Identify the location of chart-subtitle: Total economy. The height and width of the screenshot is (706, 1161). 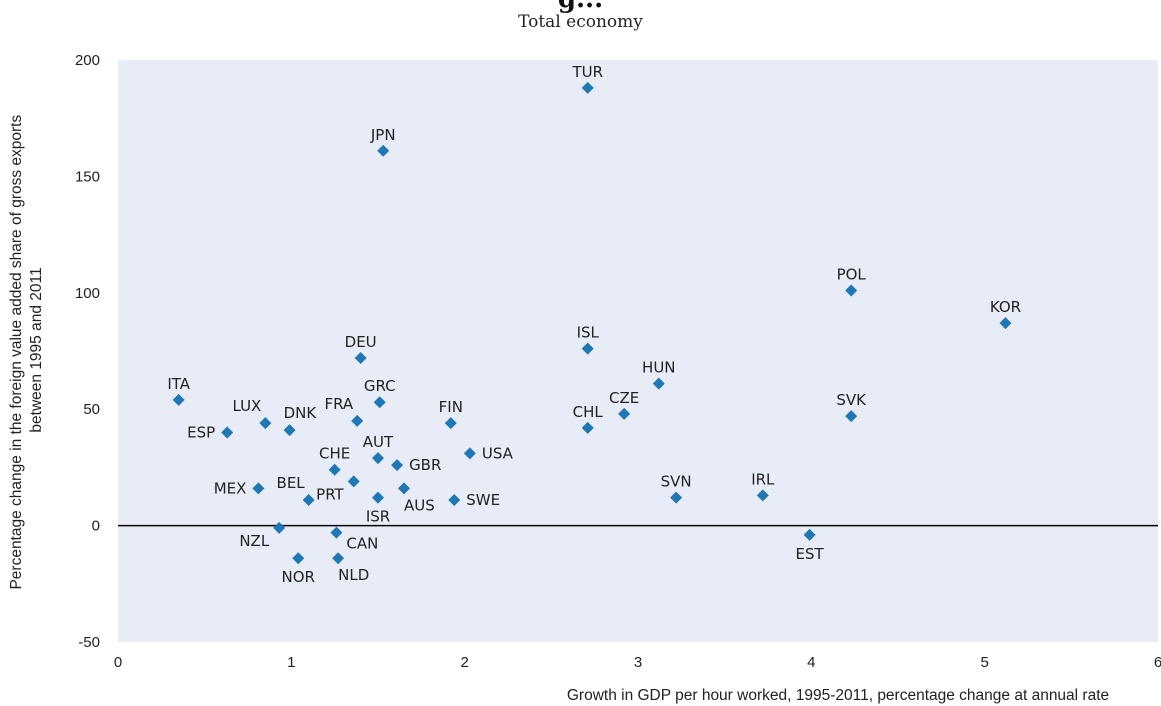
(580, 22).